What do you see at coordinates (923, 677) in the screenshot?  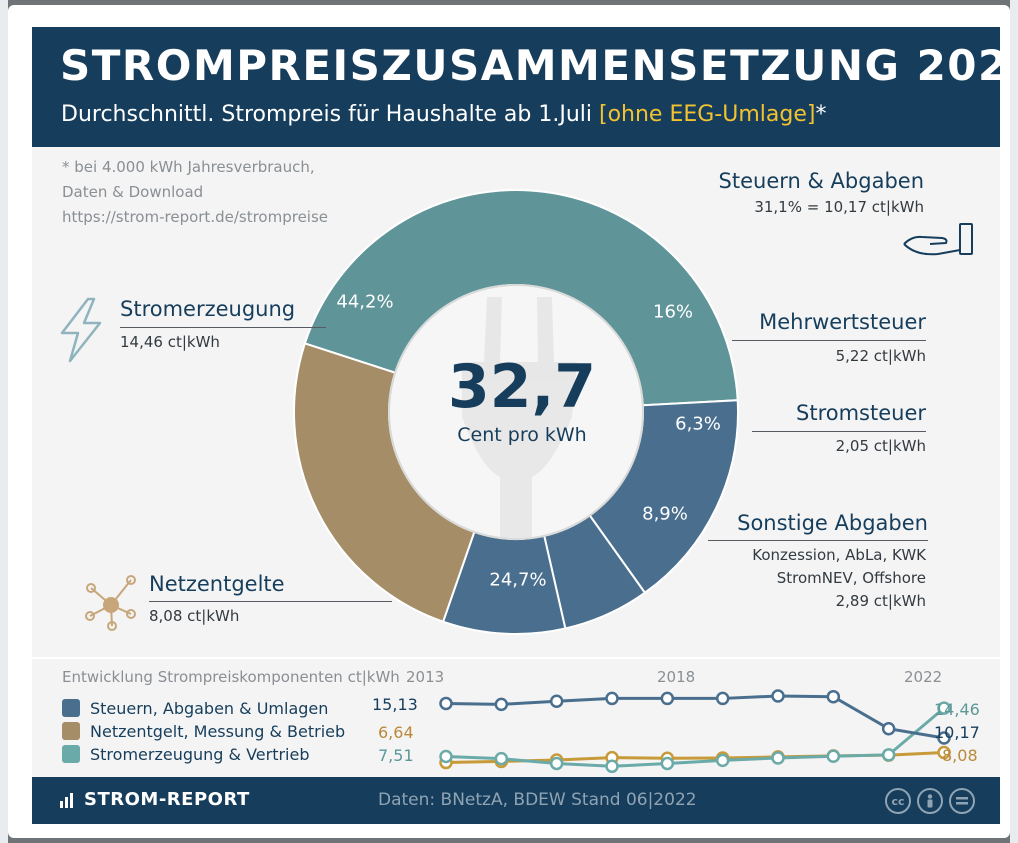 I see `year-label-2022: 2022` at bounding box center [923, 677].